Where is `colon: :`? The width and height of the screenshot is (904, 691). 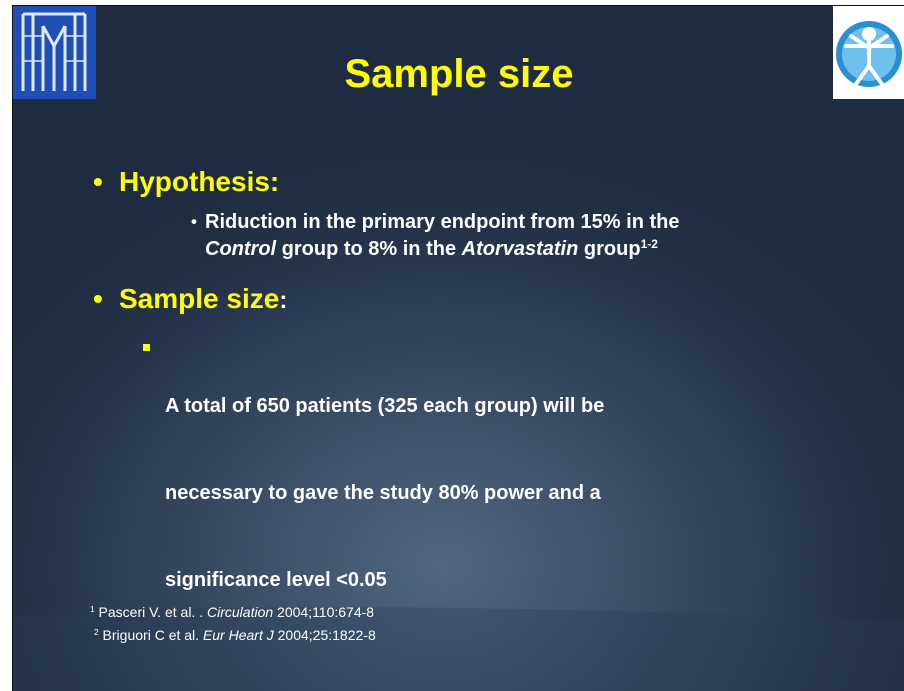 colon: : is located at coordinates (283, 300).